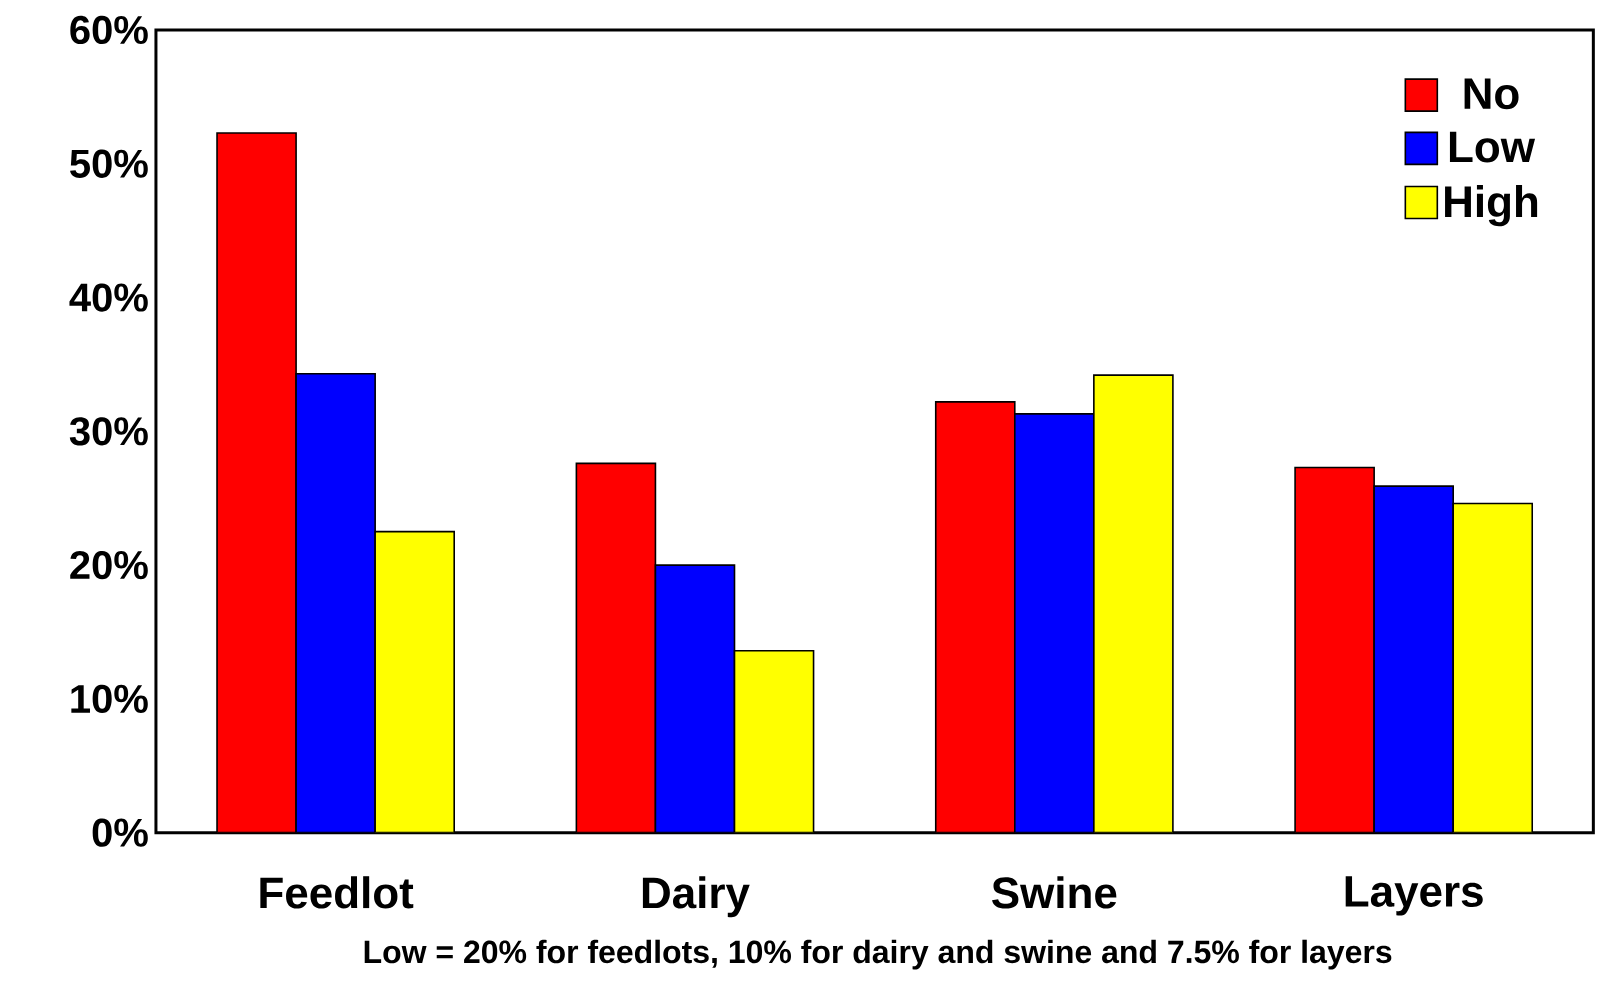  What do you see at coordinates (1054, 892) in the screenshot?
I see `x-tick-label: Swine` at bounding box center [1054, 892].